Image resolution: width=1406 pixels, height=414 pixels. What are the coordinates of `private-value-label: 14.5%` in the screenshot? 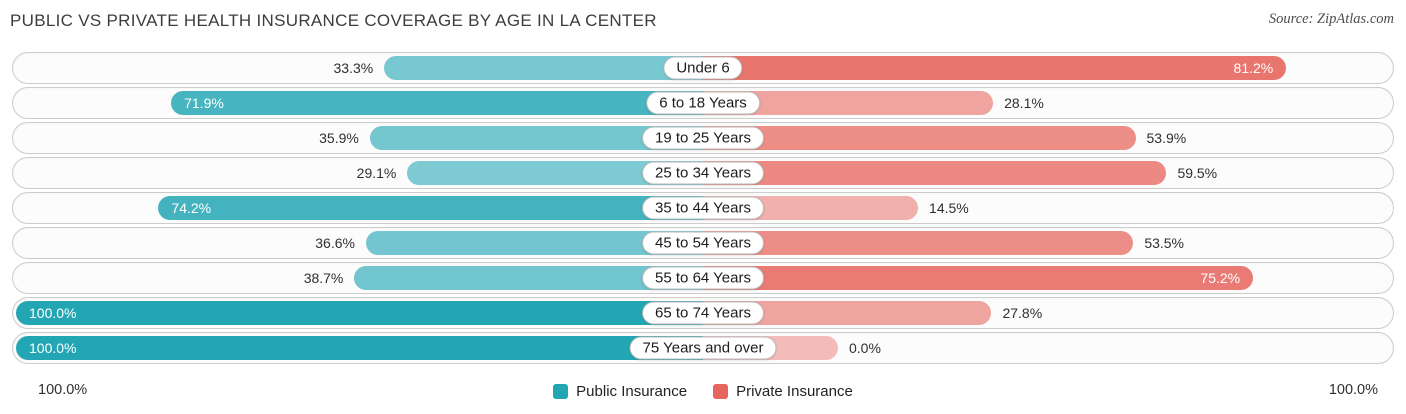 It's located at (949, 208).